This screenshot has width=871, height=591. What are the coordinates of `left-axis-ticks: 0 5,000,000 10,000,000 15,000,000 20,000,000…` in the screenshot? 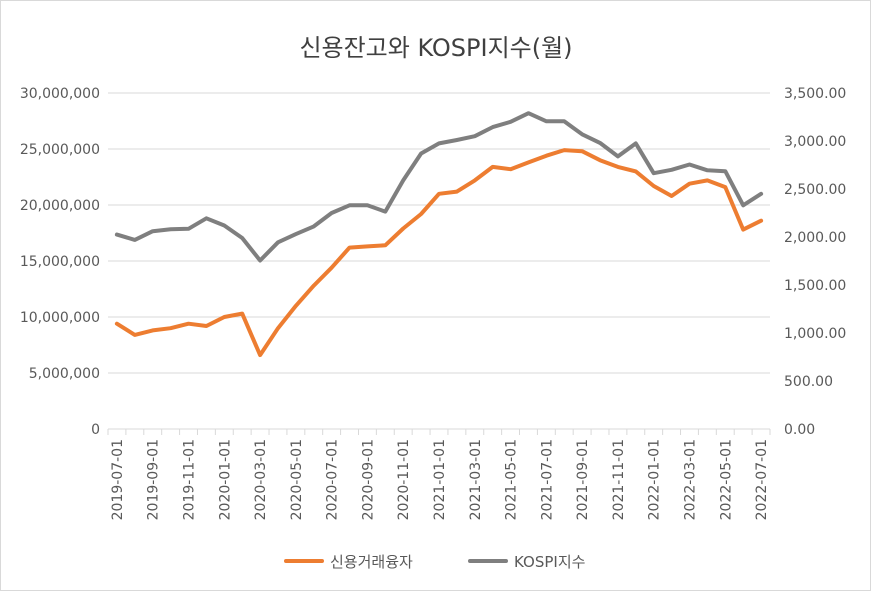 It's located at (60, 262).